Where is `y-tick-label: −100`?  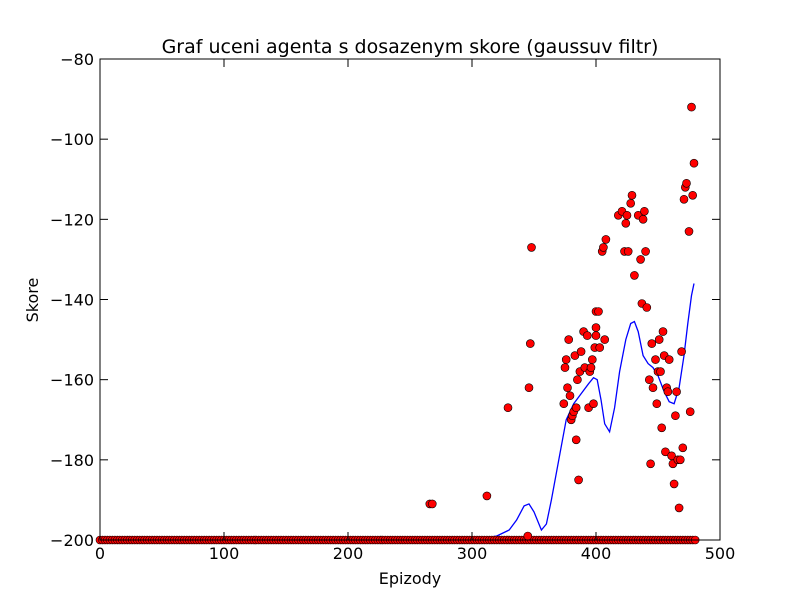
y-tick-label: −100 is located at coordinates (72, 139).